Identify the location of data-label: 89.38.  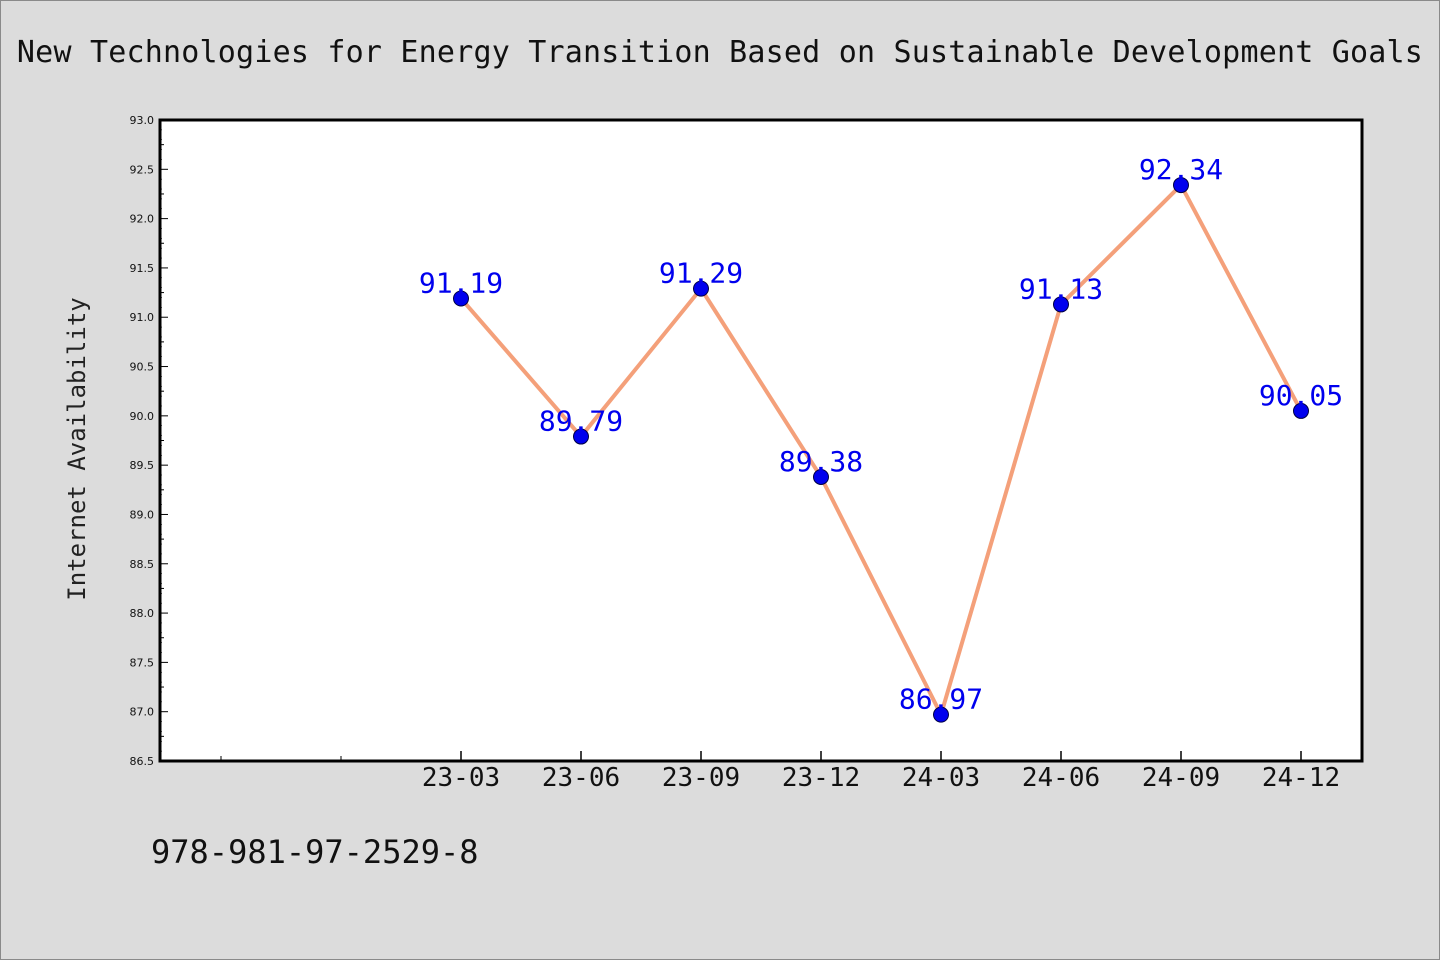
(821, 461).